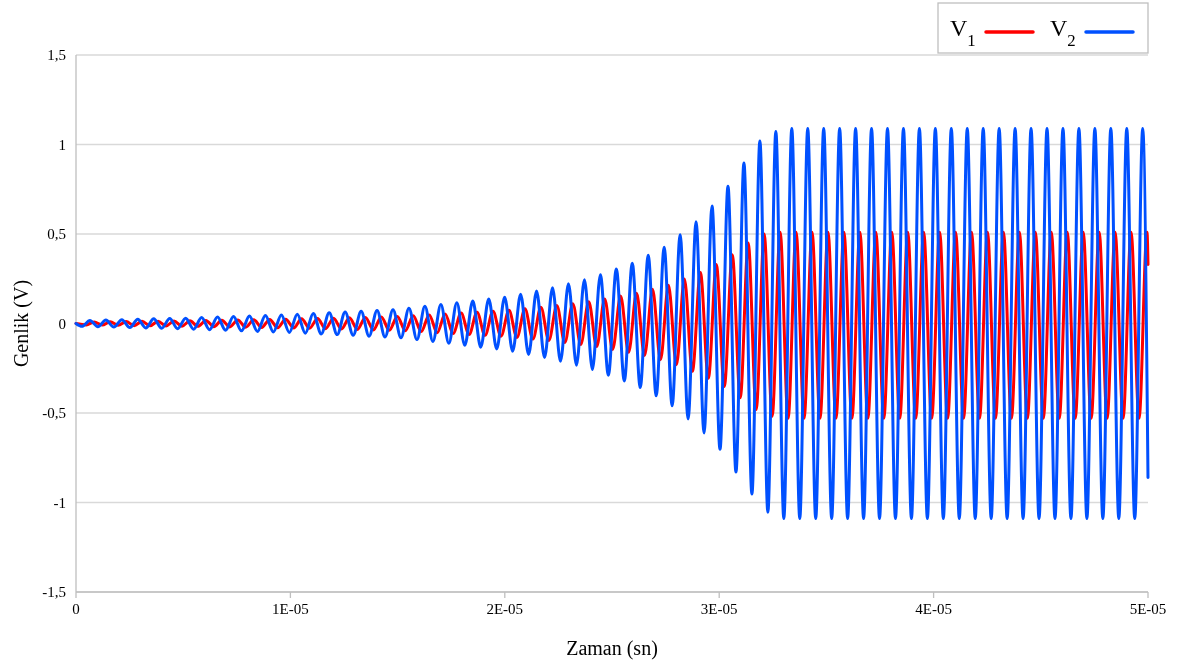 The width and height of the screenshot is (1184, 667). Describe the element at coordinates (290, 609) in the screenshot. I see `x-tick-label: 1E-05` at that location.